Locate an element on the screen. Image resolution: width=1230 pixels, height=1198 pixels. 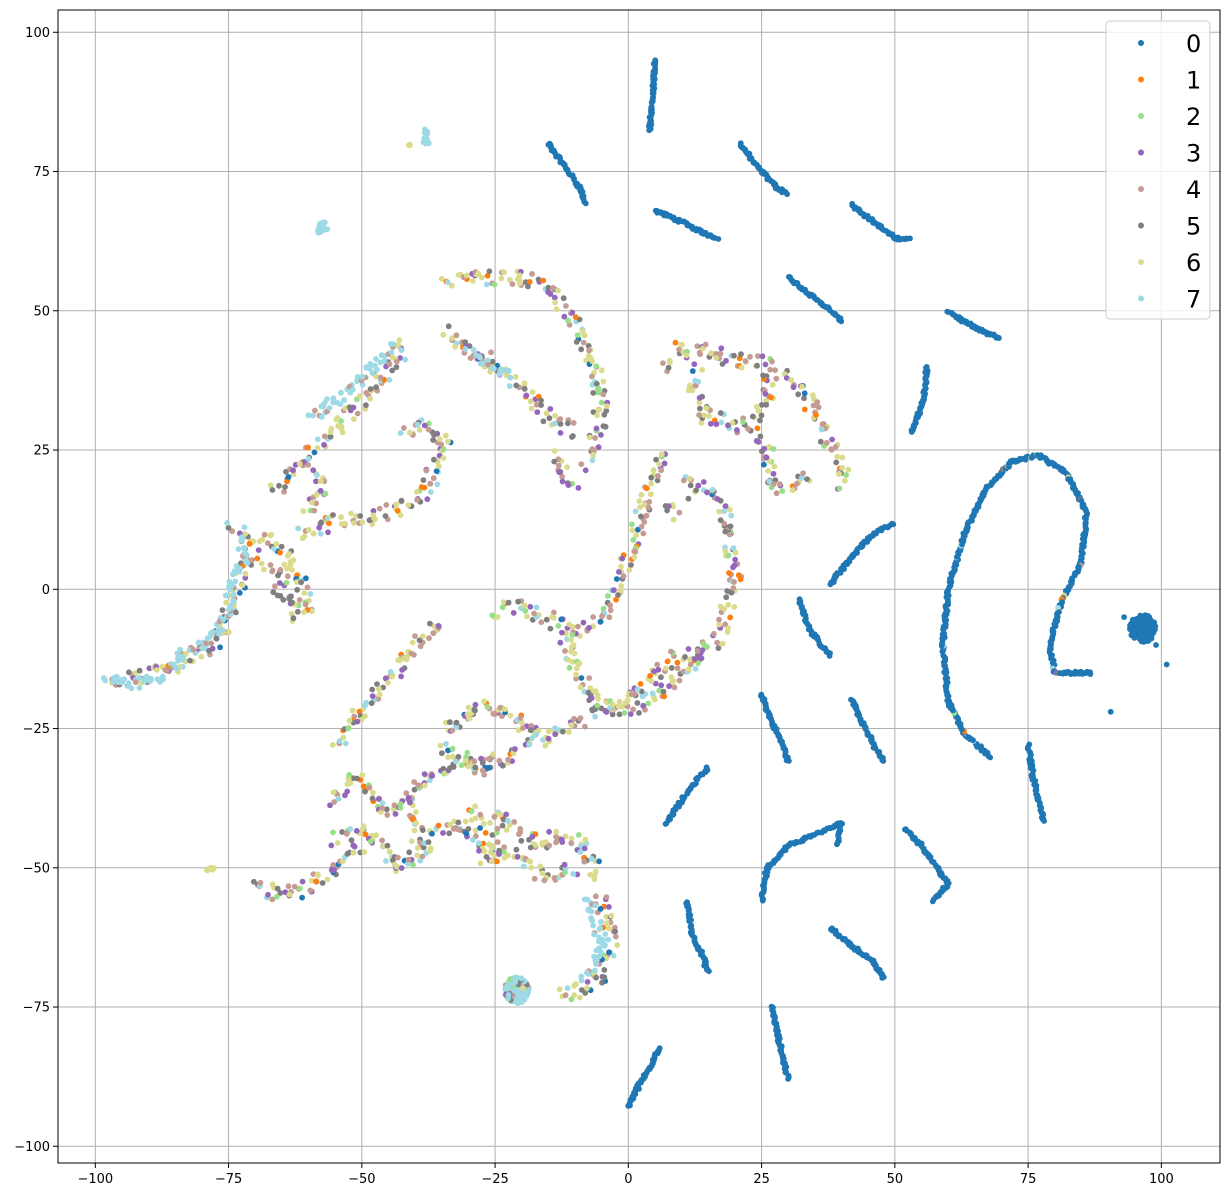
legend-marker is located at coordinates (1141, 152).